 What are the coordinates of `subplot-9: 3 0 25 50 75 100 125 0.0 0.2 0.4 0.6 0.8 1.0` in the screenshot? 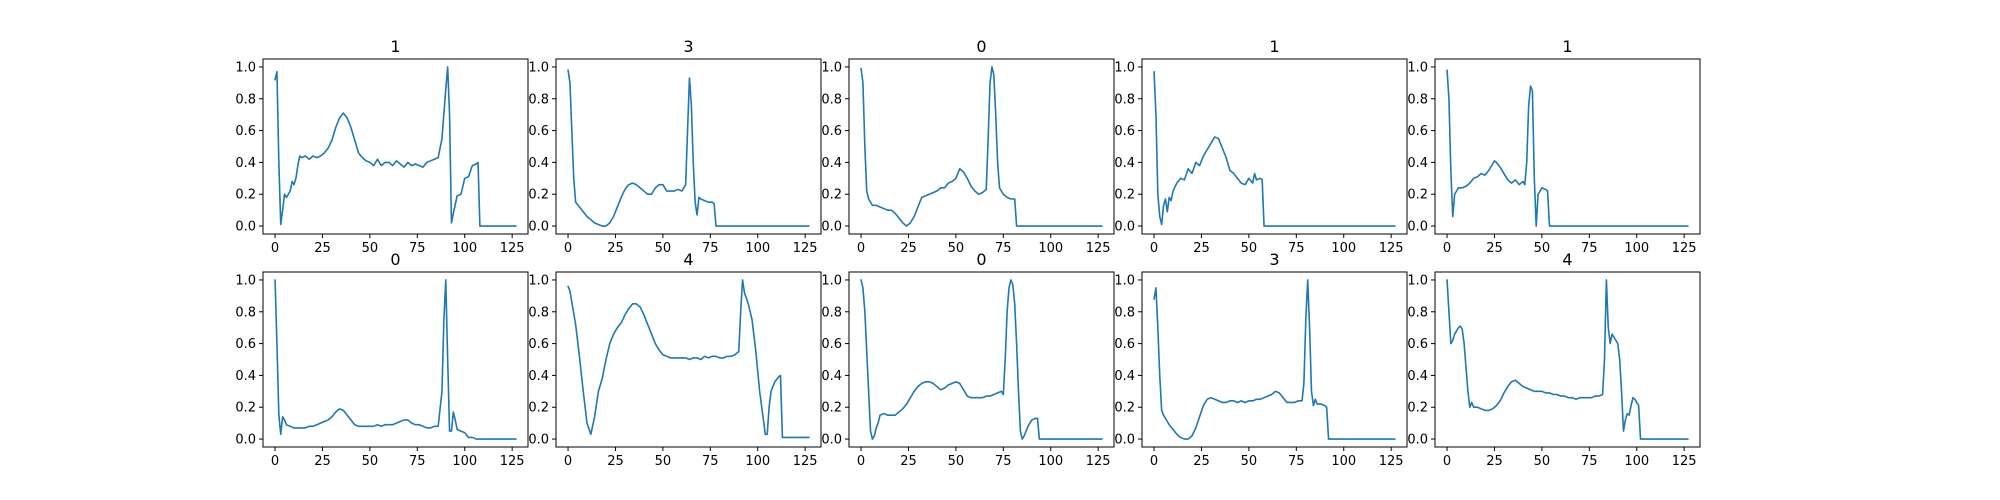 It's located at (1261, 359).